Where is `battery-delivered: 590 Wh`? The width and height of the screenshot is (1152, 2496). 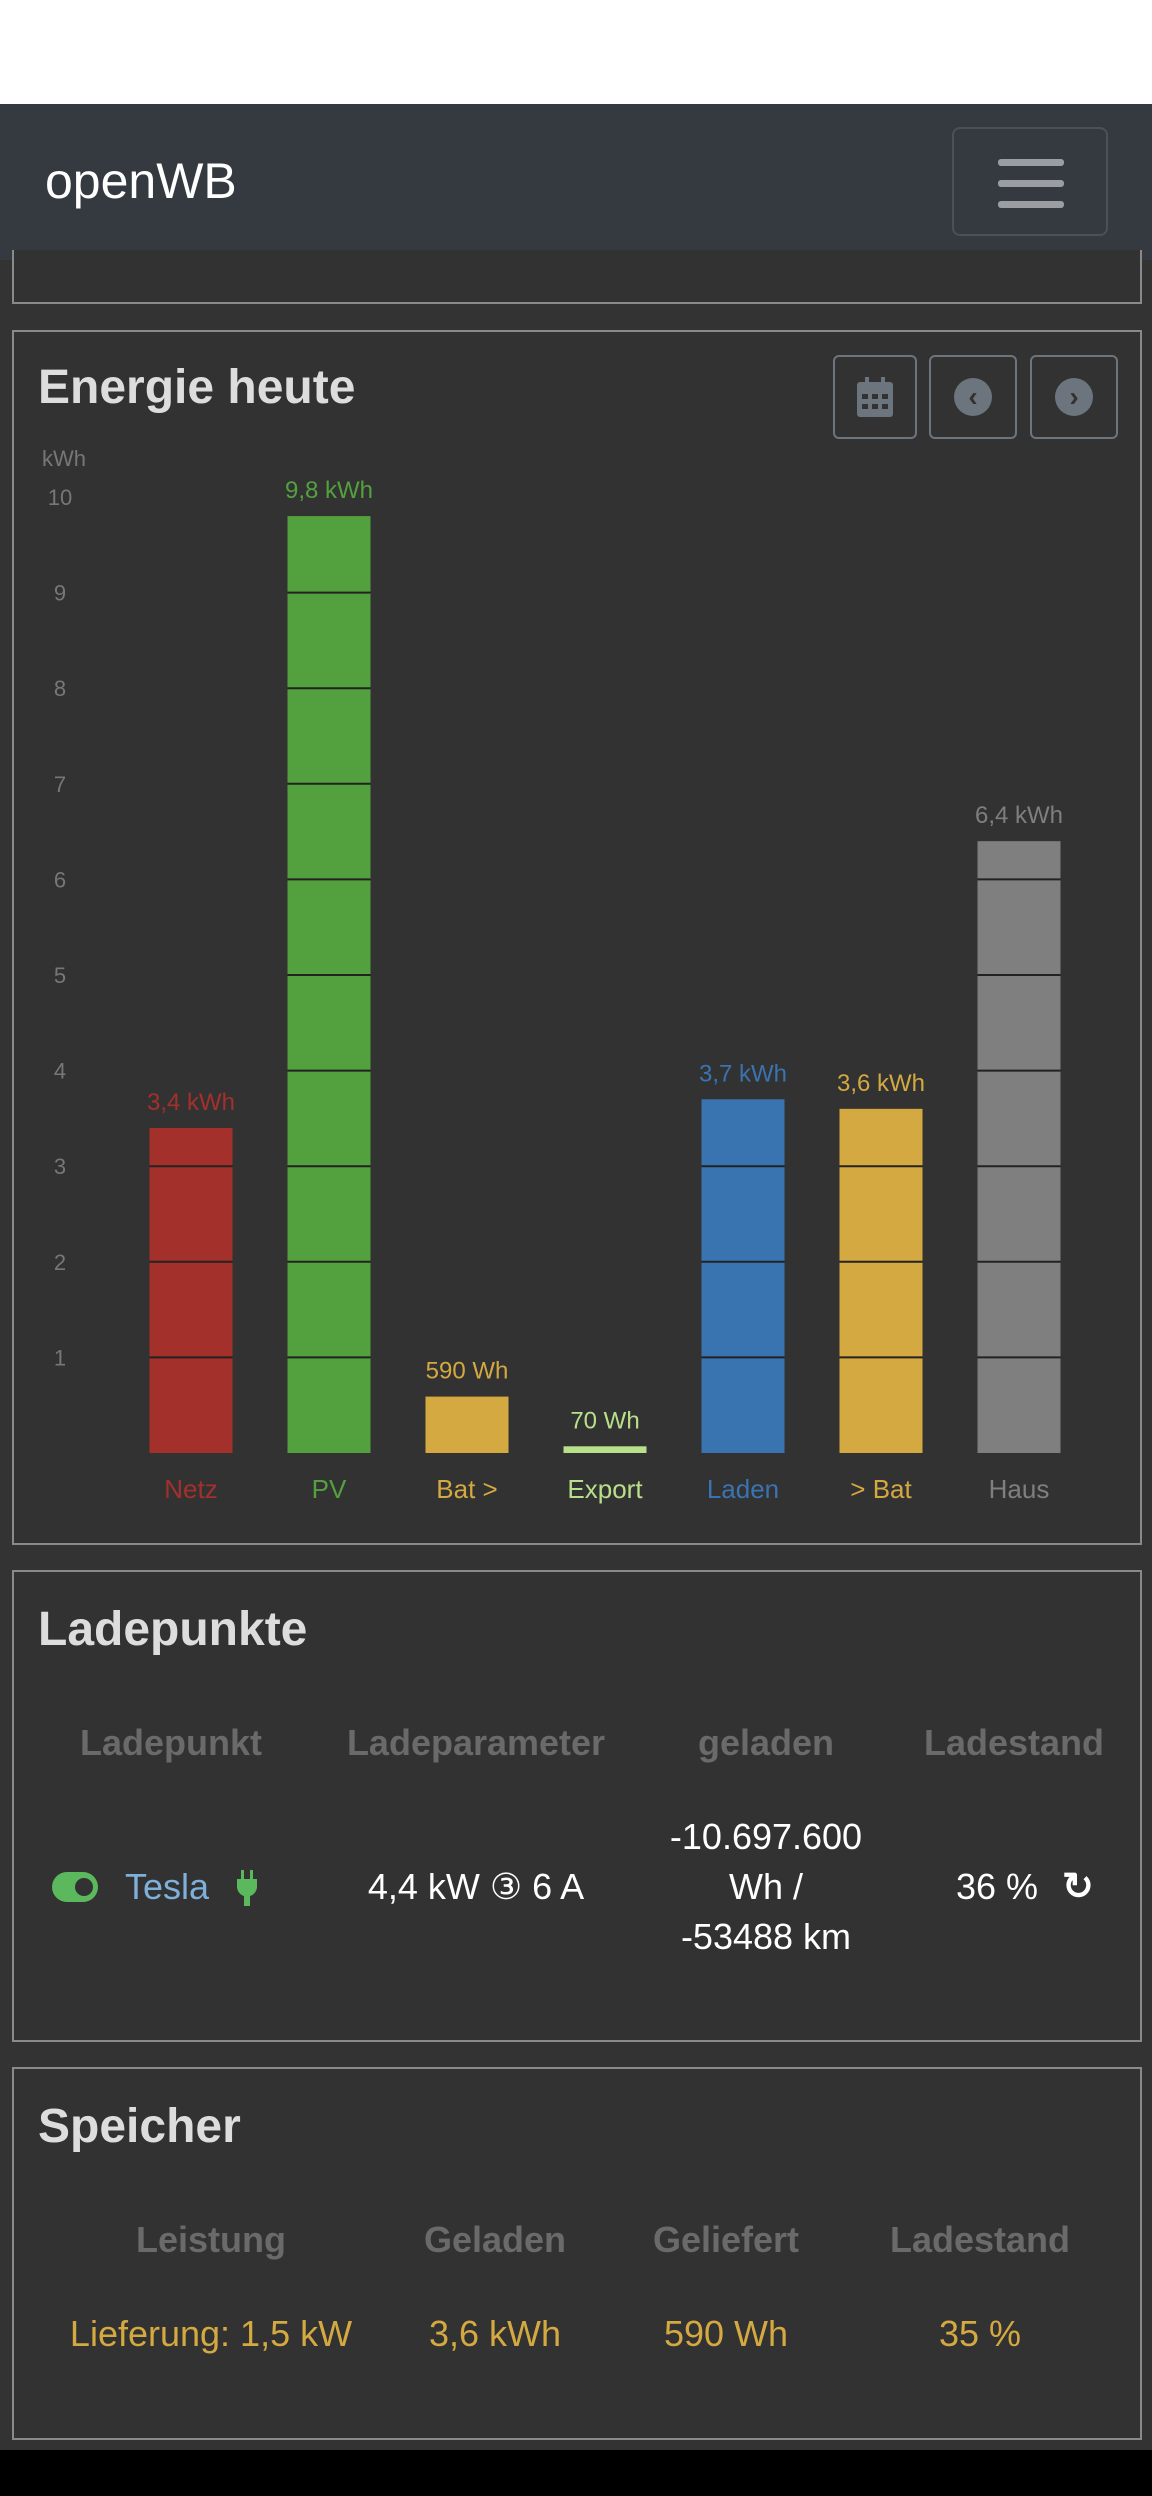 battery-delivered: 590 Wh is located at coordinates (726, 2333).